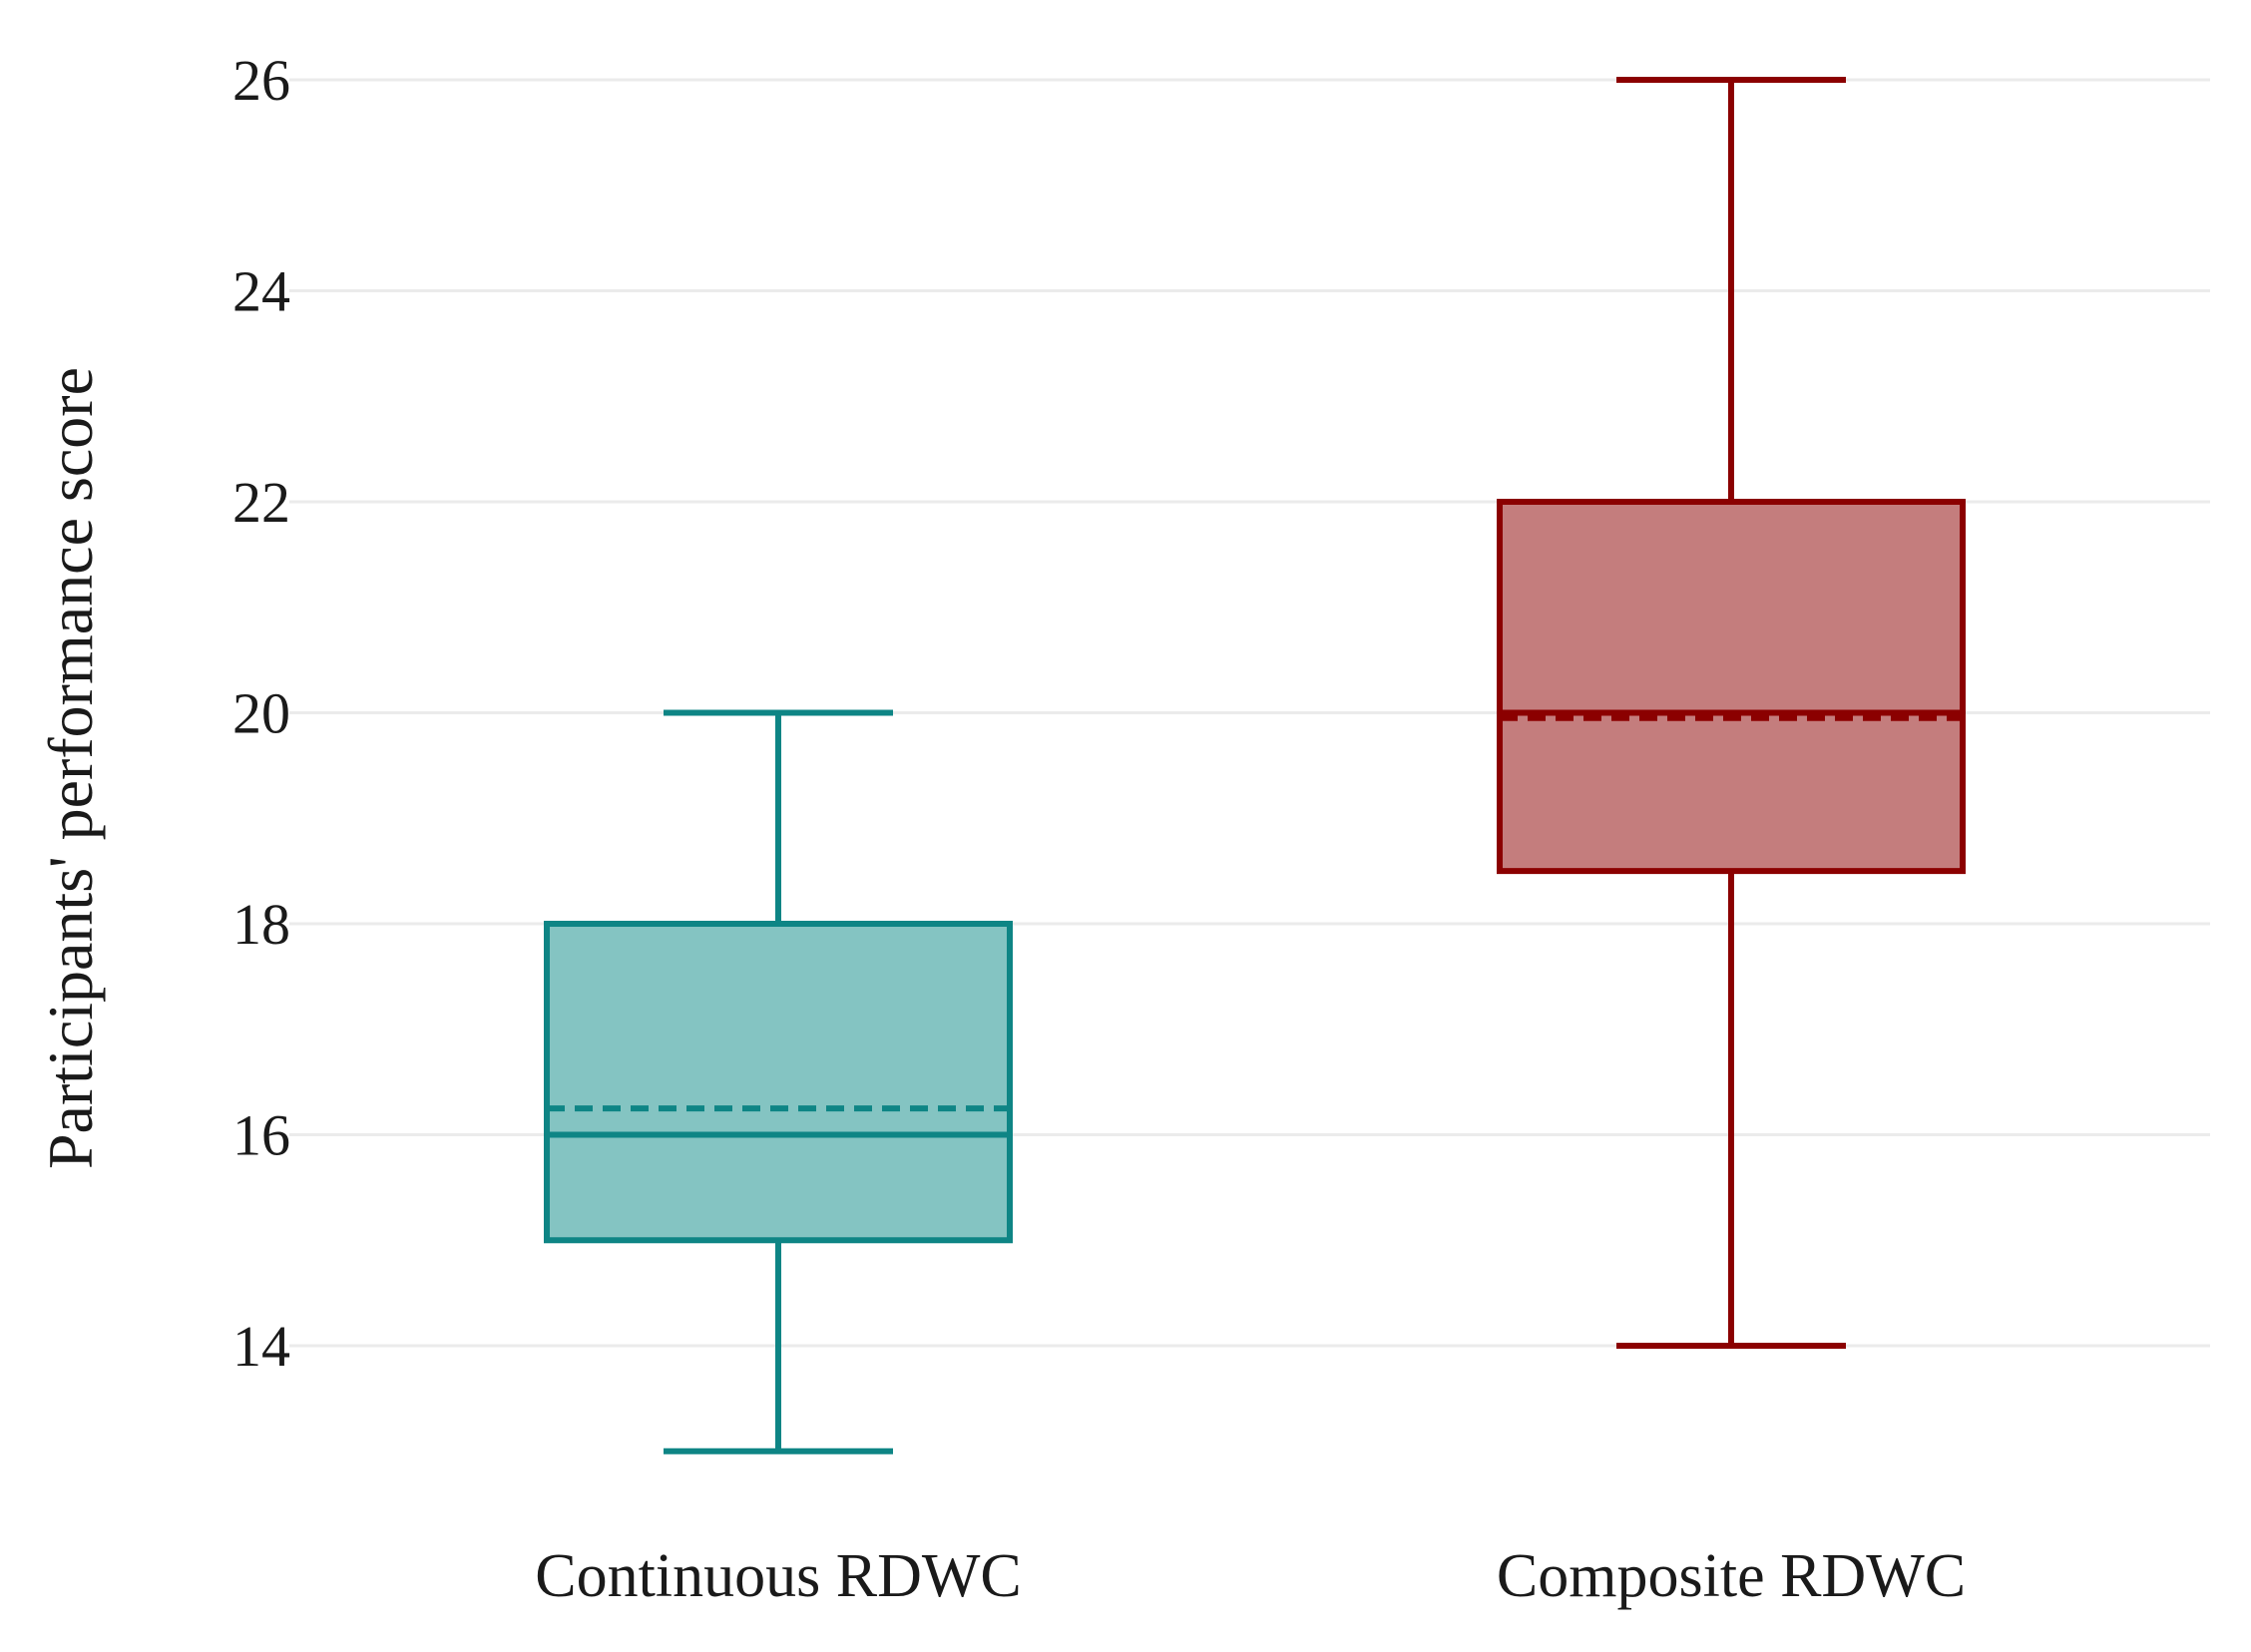 The width and height of the screenshot is (2251, 1652). Describe the element at coordinates (261, 1346) in the screenshot. I see `y-tick-label: 14` at that location.